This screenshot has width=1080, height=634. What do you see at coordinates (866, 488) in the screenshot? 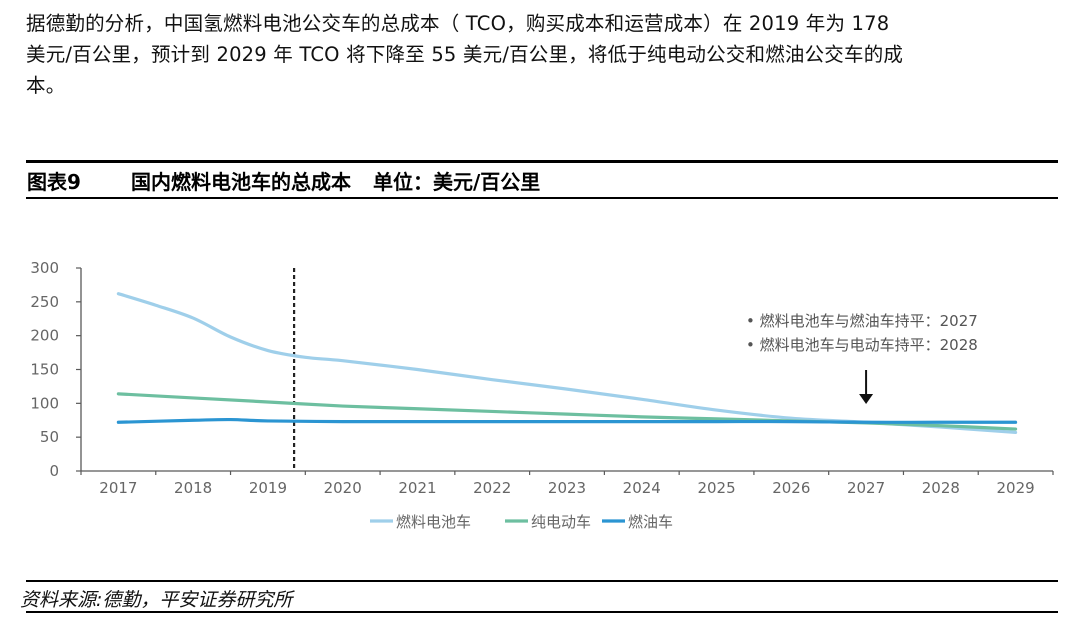
I see `x-tick-label: 2027` at bounding box center [866, 488].